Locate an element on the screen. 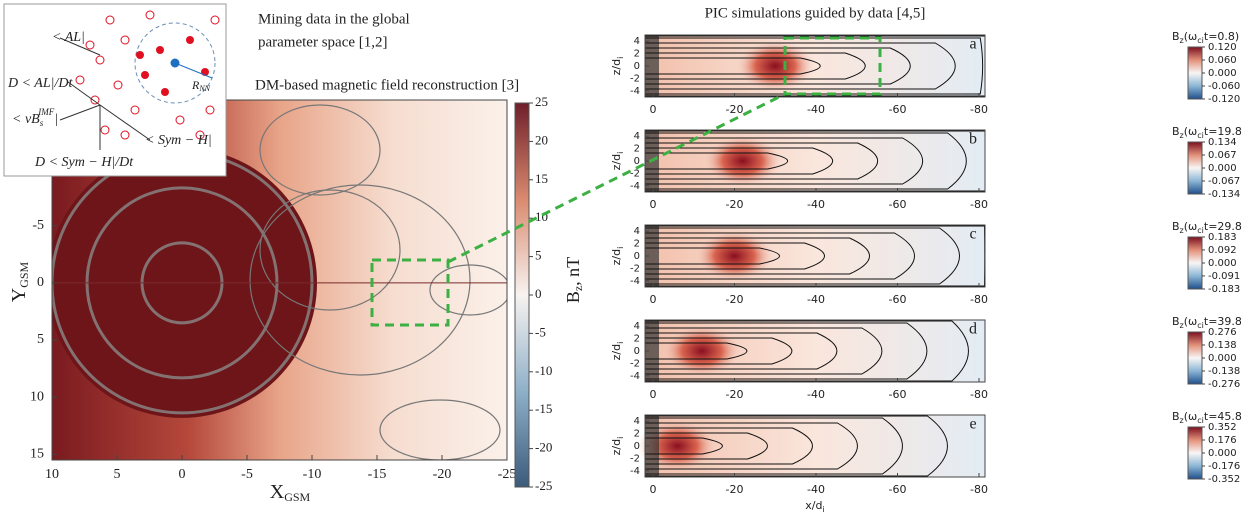  cb-time: 45.8 is located at coordinates (1229, 416).